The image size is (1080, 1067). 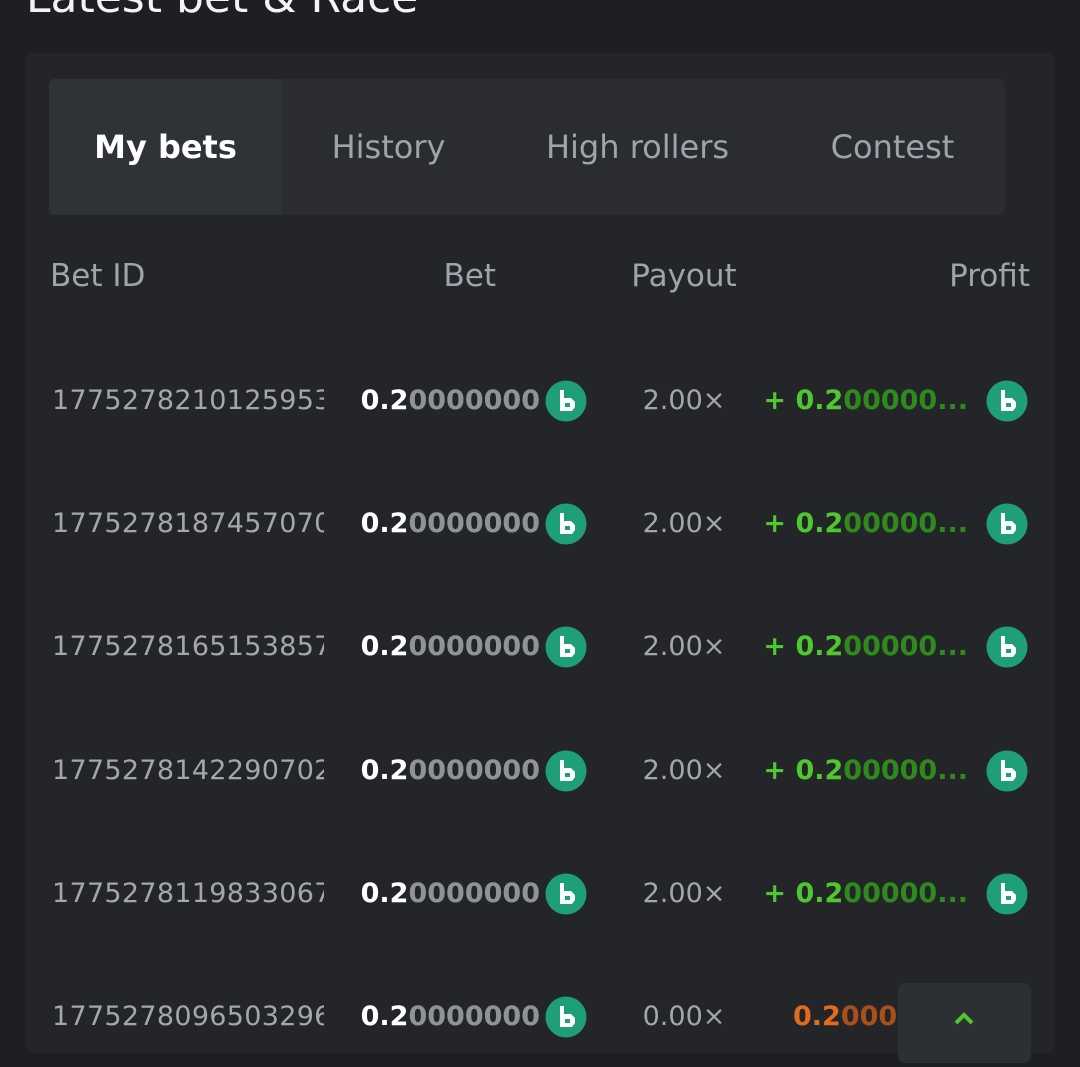 What do you see at coordinates (98, 276) in the screenshot?
I see `column-header: Bet ID` at bounding box center [98, 276].